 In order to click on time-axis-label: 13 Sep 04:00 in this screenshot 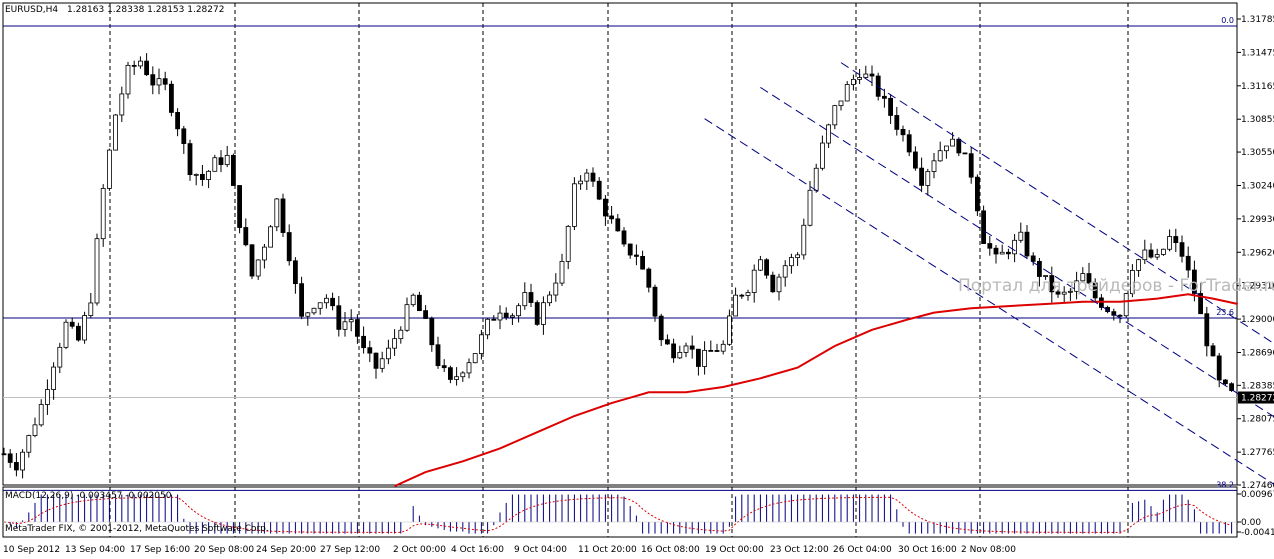, I will do `click(95, 550)`.